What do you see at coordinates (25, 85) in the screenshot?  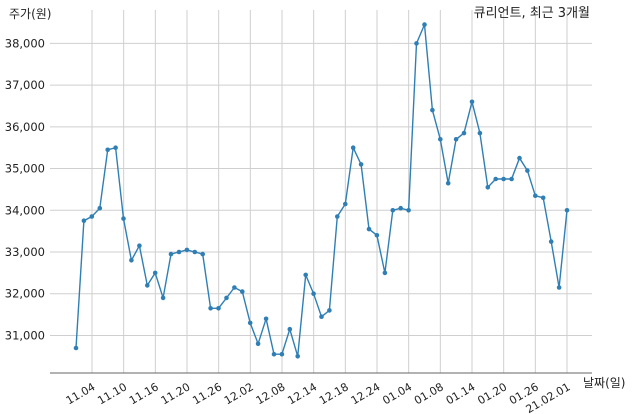 I see `y-tick-label: 37,000` at bounding box center [25, 85].